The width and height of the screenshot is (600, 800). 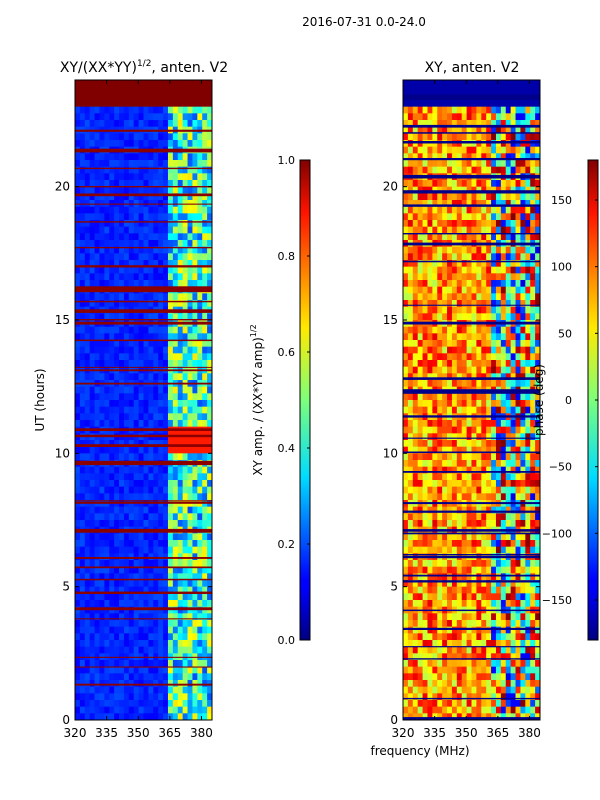 I want to click on phase-heatmap-row, so click(x=471, y=264).